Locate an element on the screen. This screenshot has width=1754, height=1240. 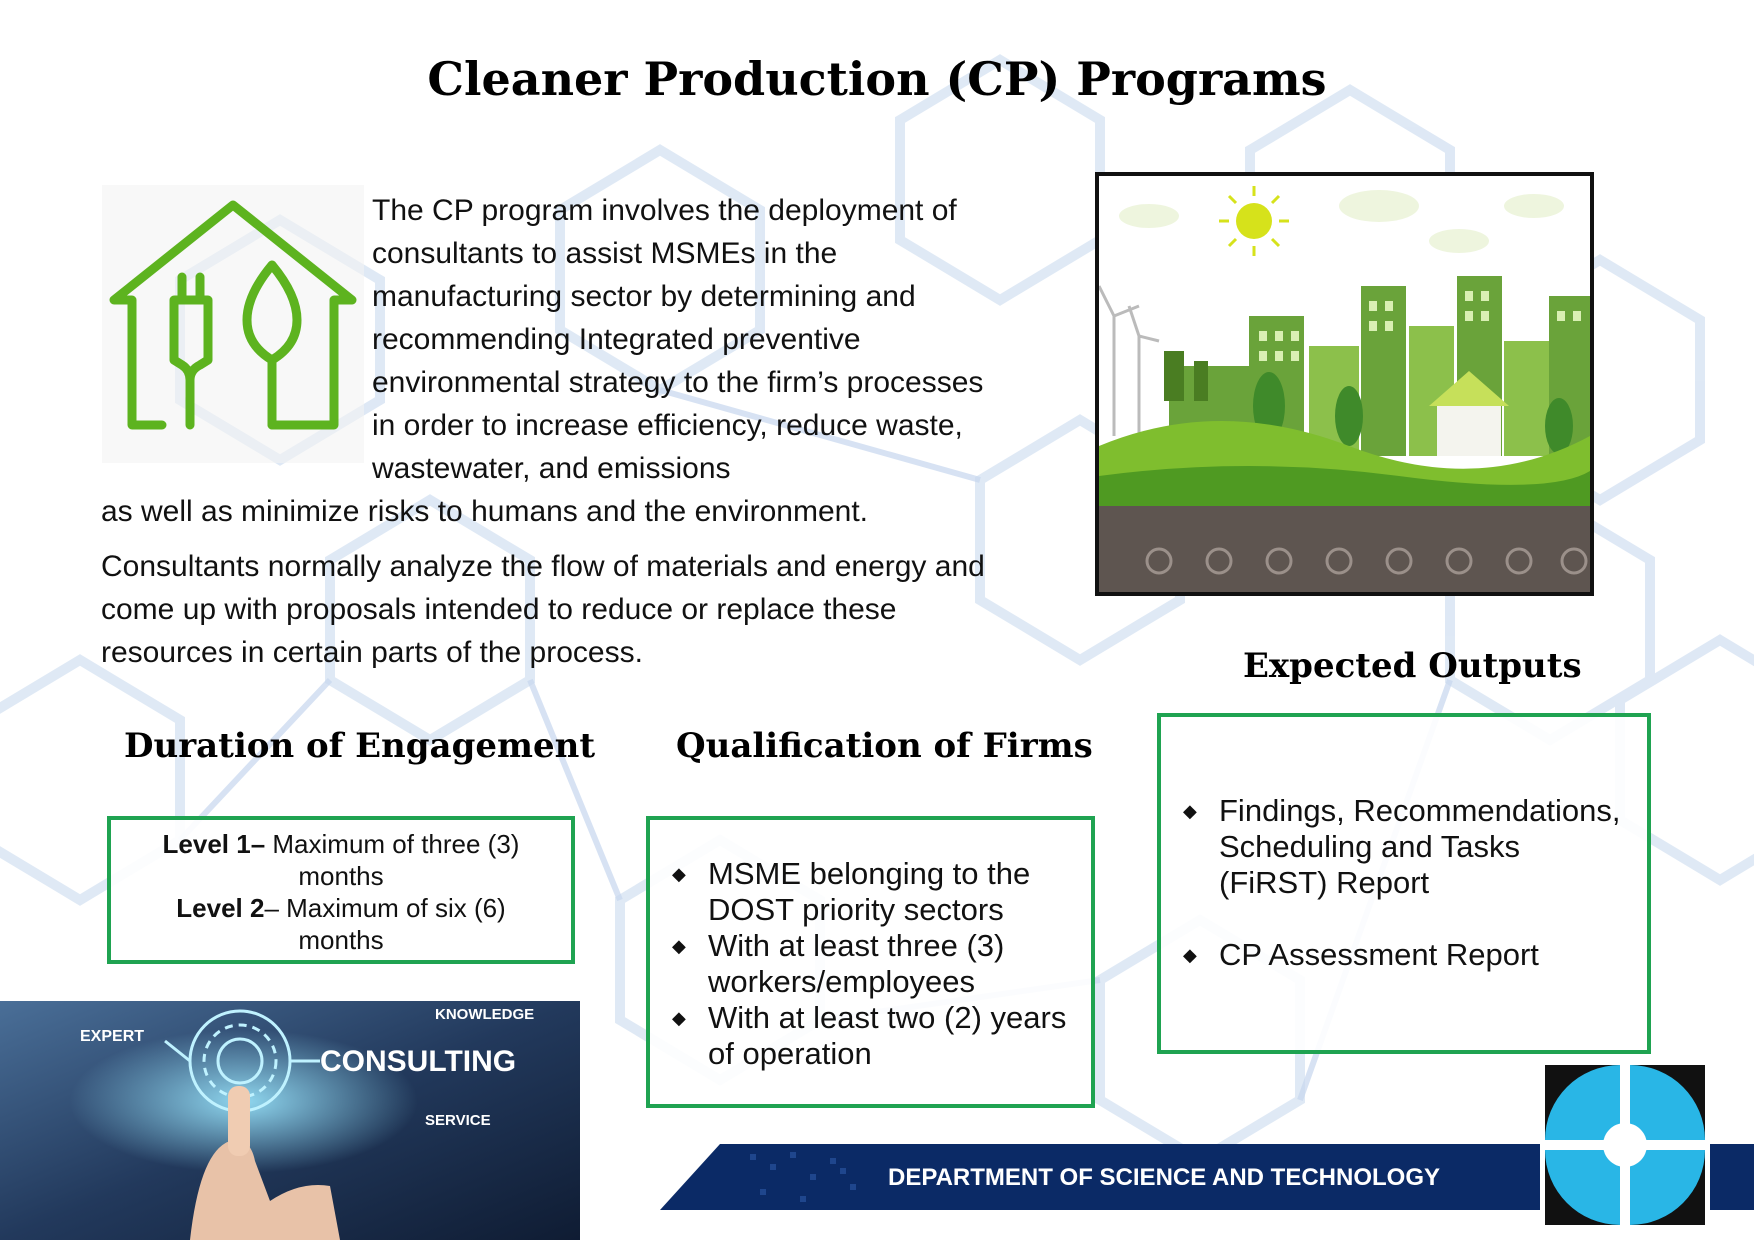
level-1-line: Level 1– Maximum of three (3) is located at coordinates (341, 844).